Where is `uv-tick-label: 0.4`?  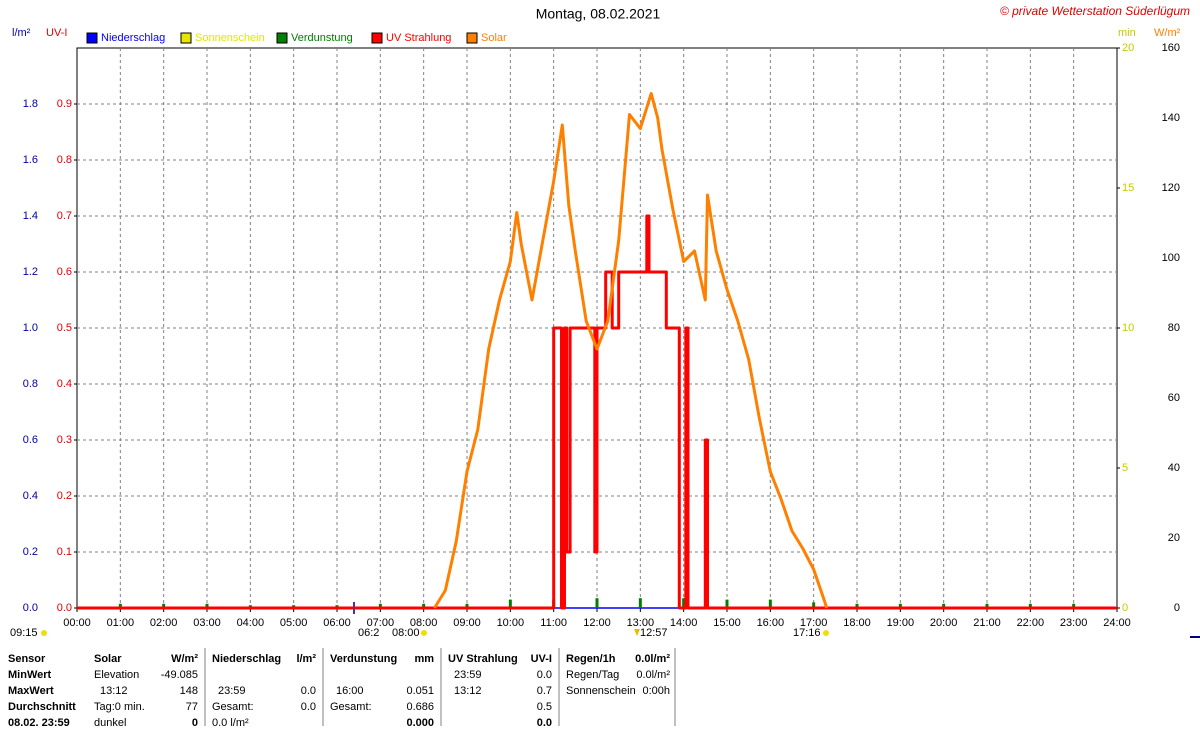 uv-tick-label: 0.4 is located at coordinates (64, 384).